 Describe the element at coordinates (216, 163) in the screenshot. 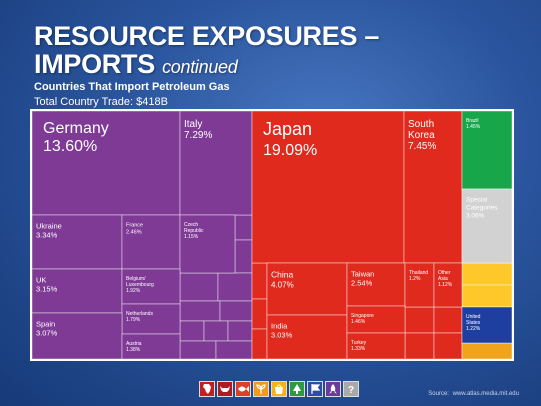

I see `treemap-tile-italy` at that location.